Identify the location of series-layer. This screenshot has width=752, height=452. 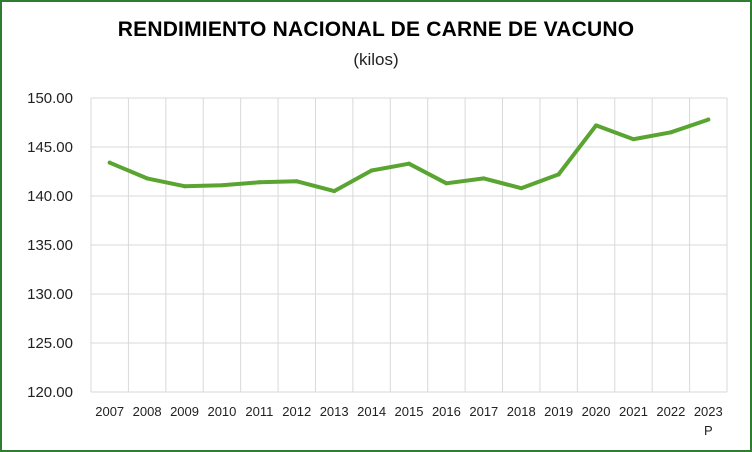
(409, 155).